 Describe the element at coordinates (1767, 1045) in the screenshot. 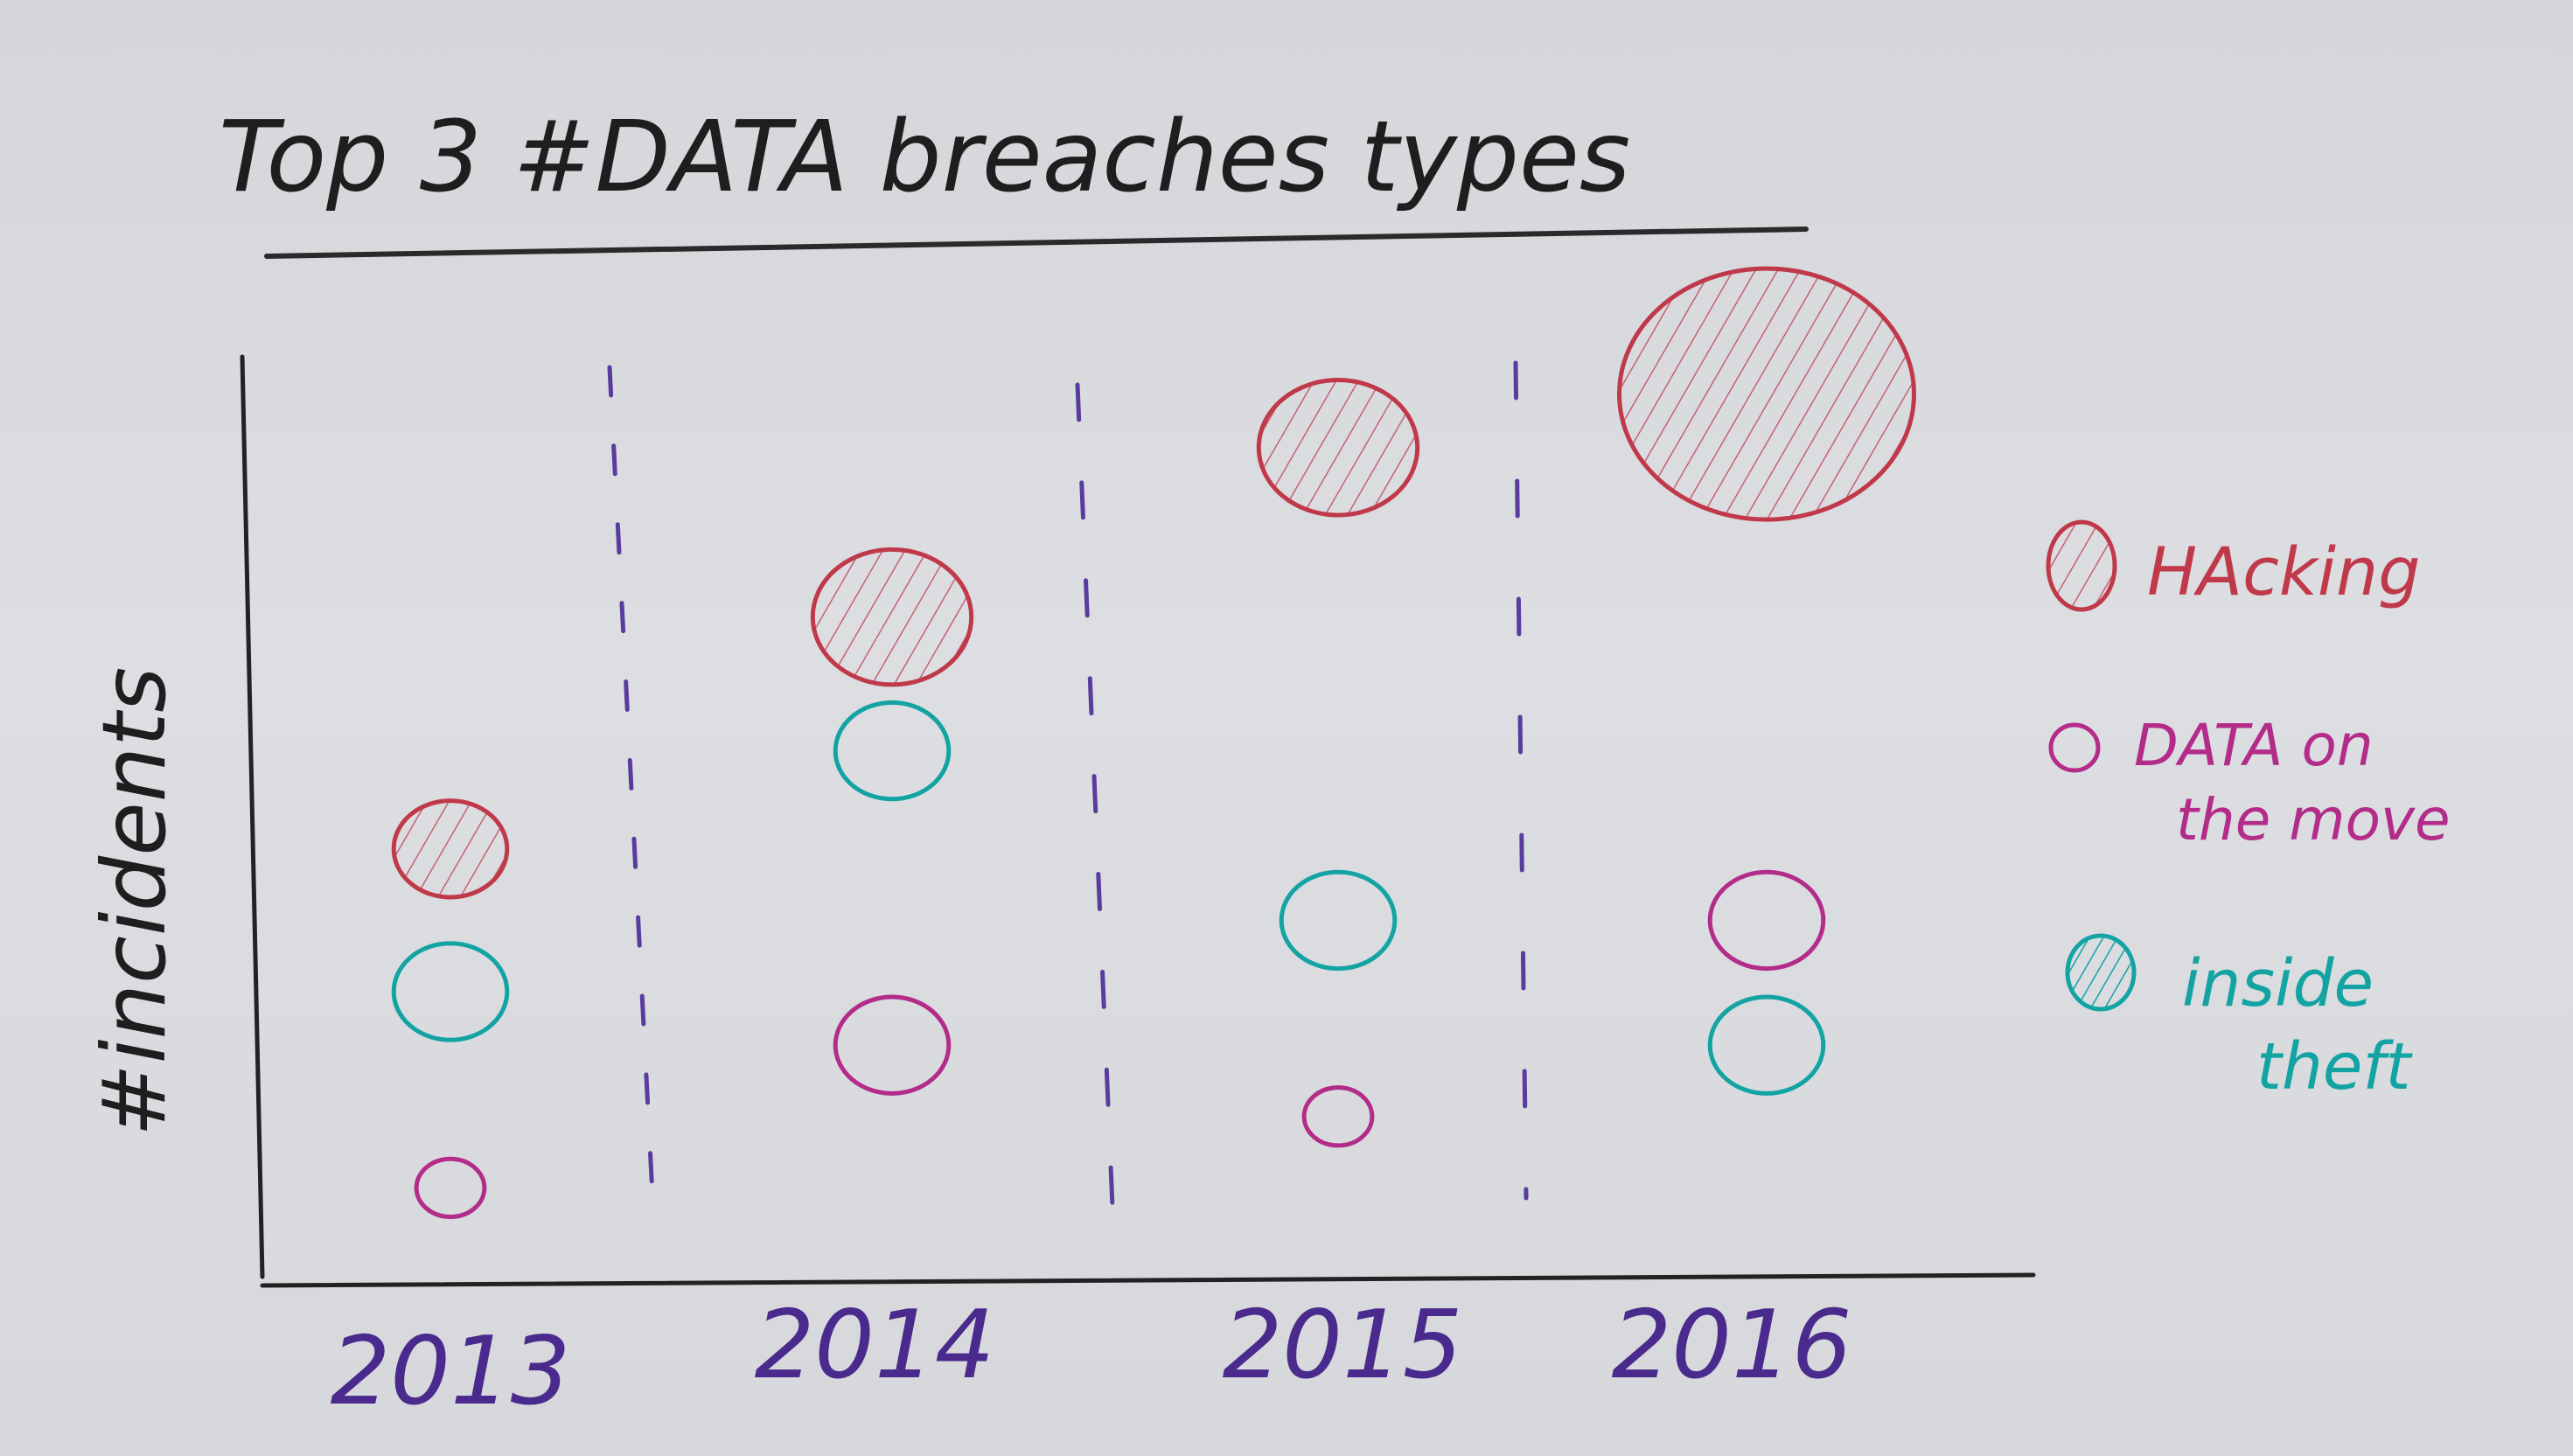

I see `bubble-inside-theft-2016` at that location.